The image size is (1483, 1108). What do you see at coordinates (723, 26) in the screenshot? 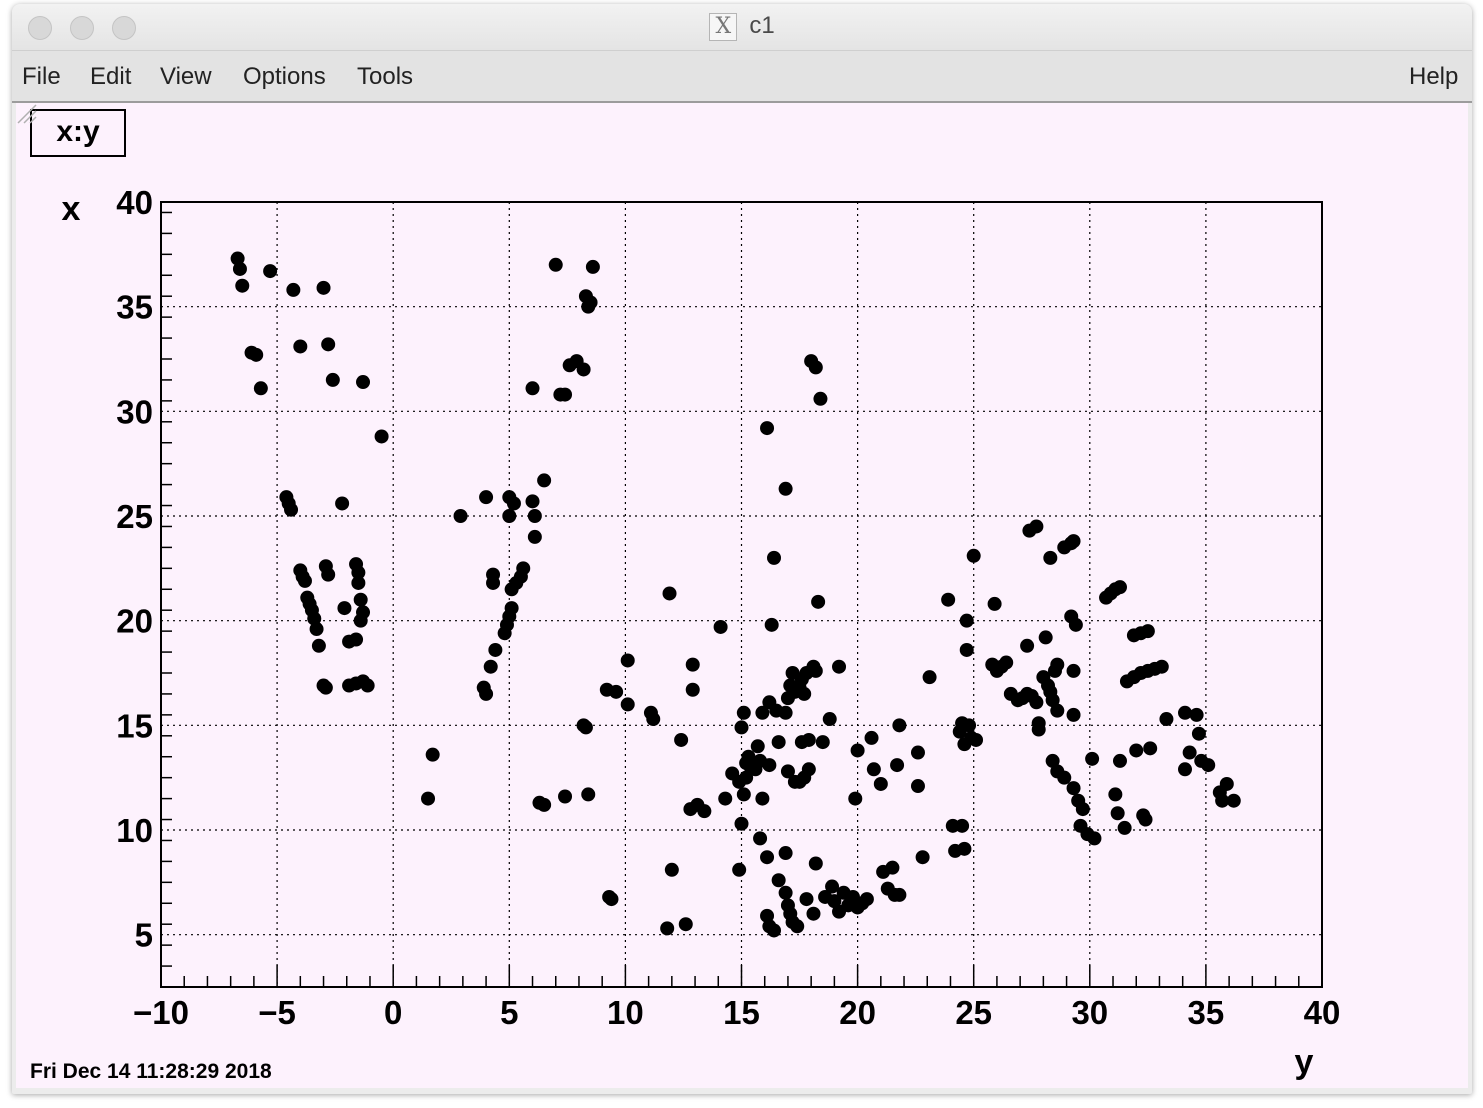
I see `x11-icon: X` at bounding box center [723, 26].